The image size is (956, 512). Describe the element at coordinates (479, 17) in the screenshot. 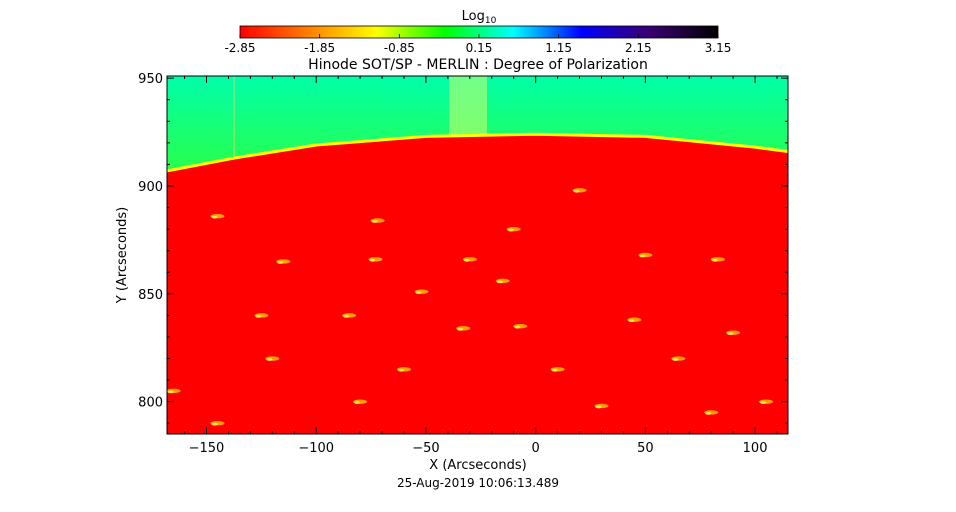

I see `colorbar-label: Log10` at that location.